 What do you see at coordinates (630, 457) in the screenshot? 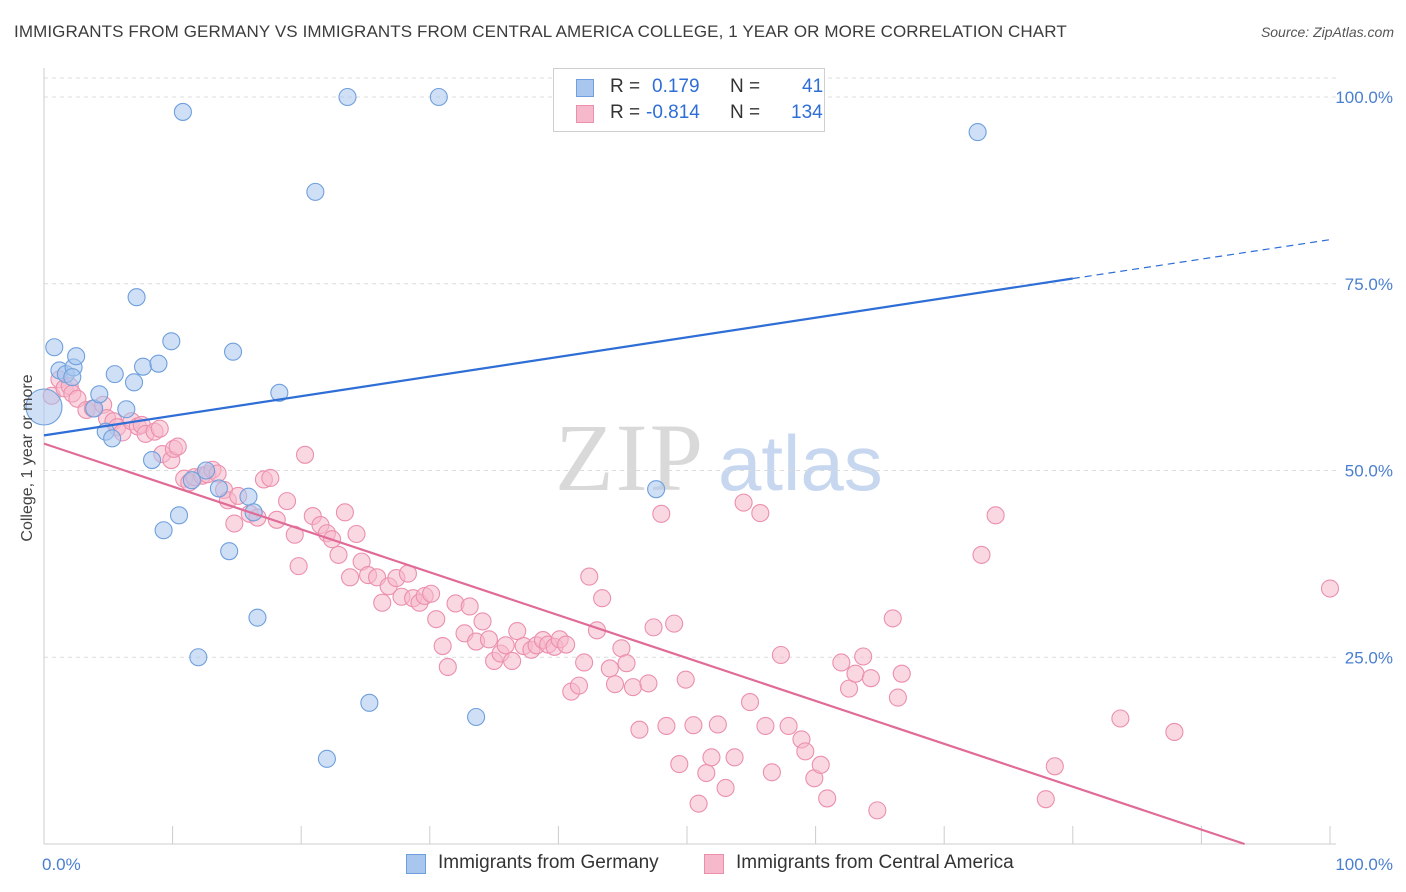
I see `watermark-zip: ZIP` at bounding box center [630, 457].